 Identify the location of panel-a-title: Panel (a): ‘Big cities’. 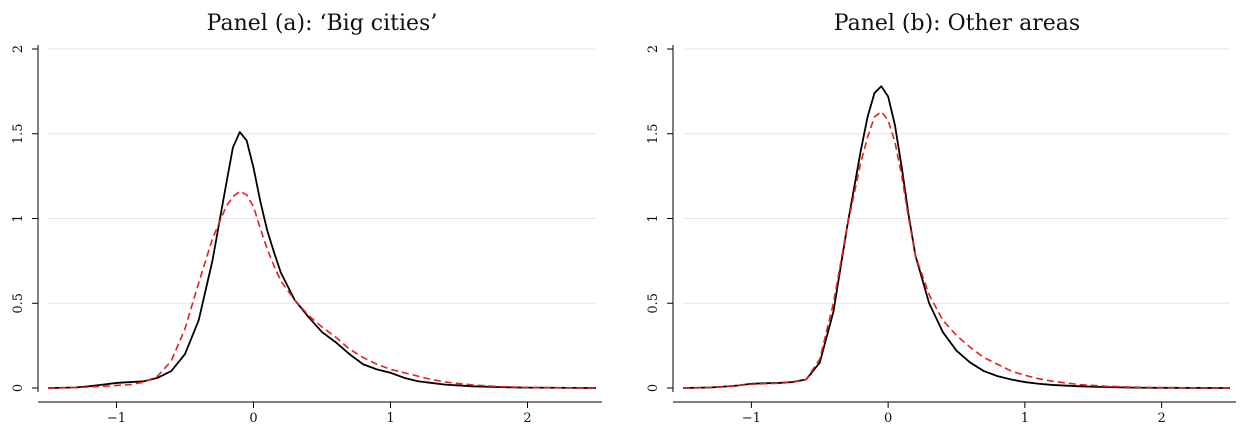
(322, 23).